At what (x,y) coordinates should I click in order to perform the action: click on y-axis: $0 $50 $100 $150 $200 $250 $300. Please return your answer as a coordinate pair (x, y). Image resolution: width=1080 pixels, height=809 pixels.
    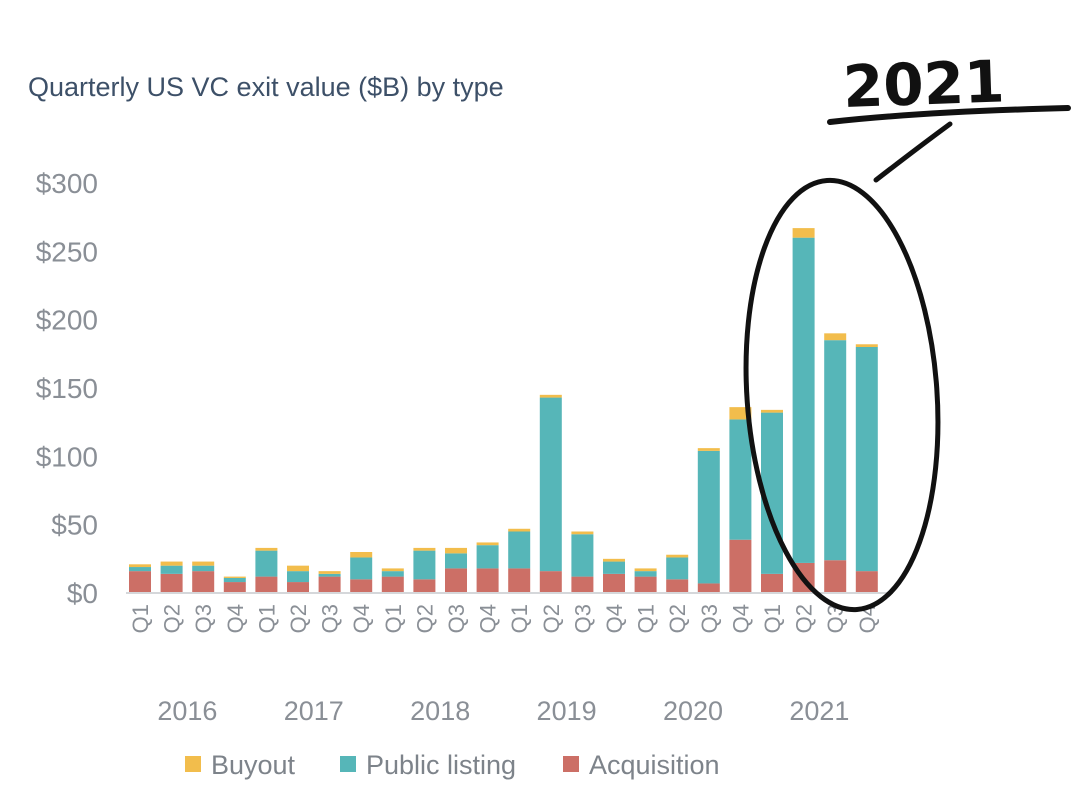
    Looking at the image, I should click on (67, 388).